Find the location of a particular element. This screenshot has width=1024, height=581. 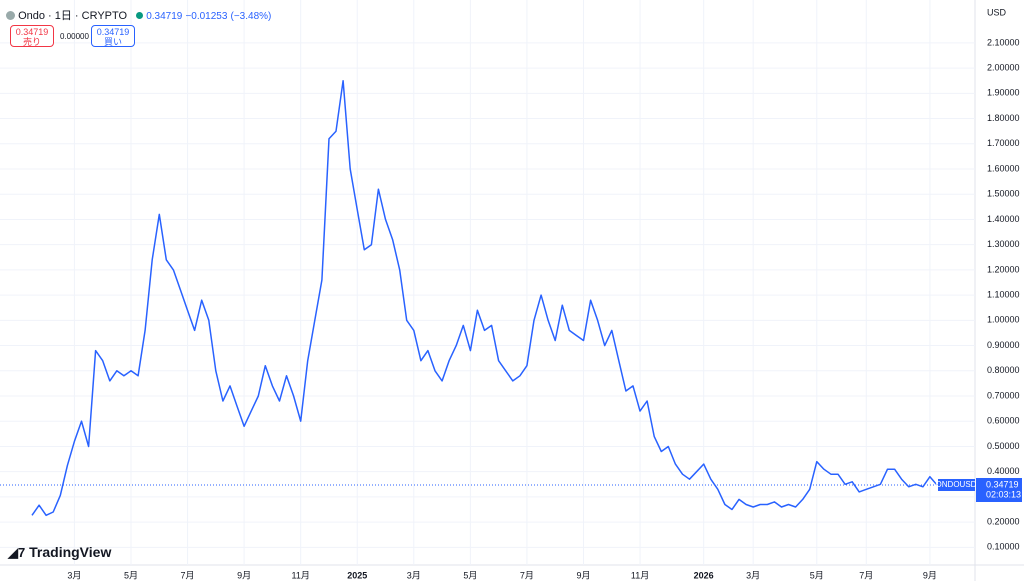

price-tag is located at coordinates (999, 489).